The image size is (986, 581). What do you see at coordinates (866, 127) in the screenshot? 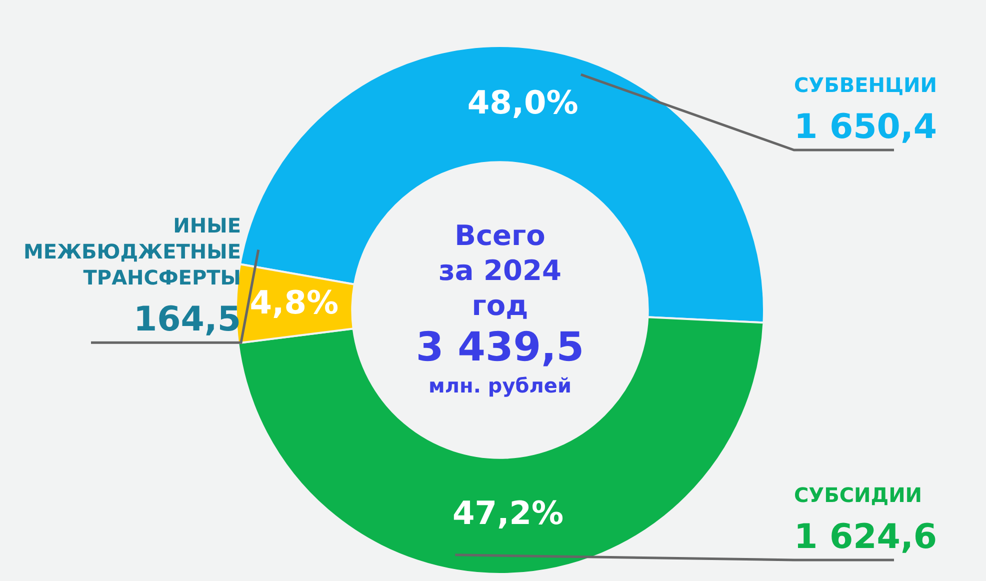
I see `data-label: 1 650,4` at bounding box center [866, 127].